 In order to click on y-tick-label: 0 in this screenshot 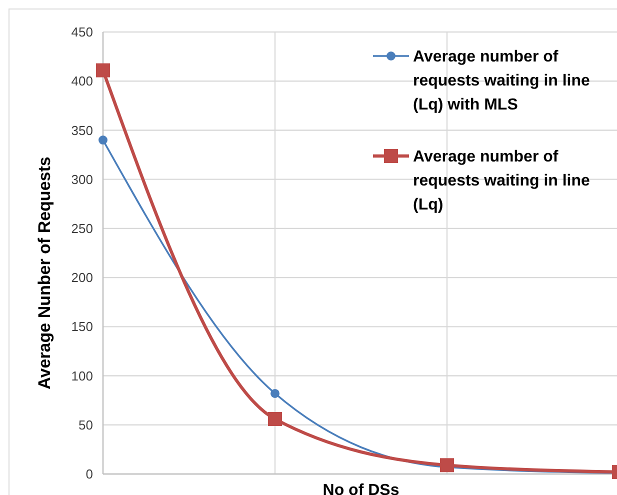, I will do `click(89, 474)`.